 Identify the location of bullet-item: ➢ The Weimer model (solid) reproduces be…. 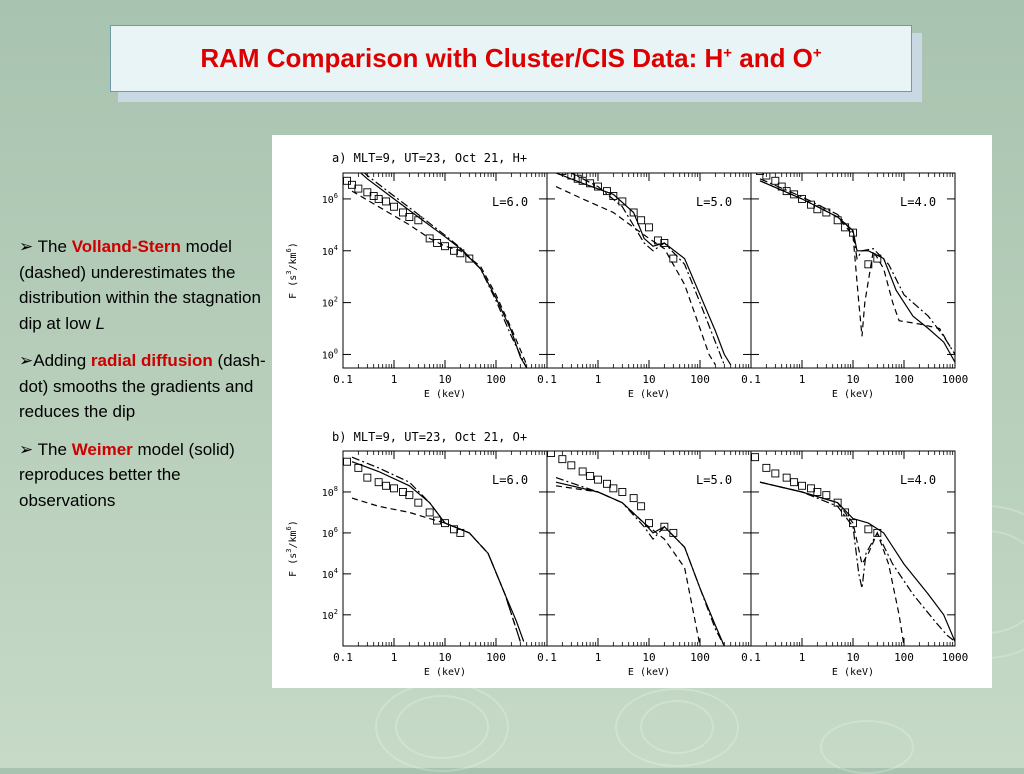
(127, 474).